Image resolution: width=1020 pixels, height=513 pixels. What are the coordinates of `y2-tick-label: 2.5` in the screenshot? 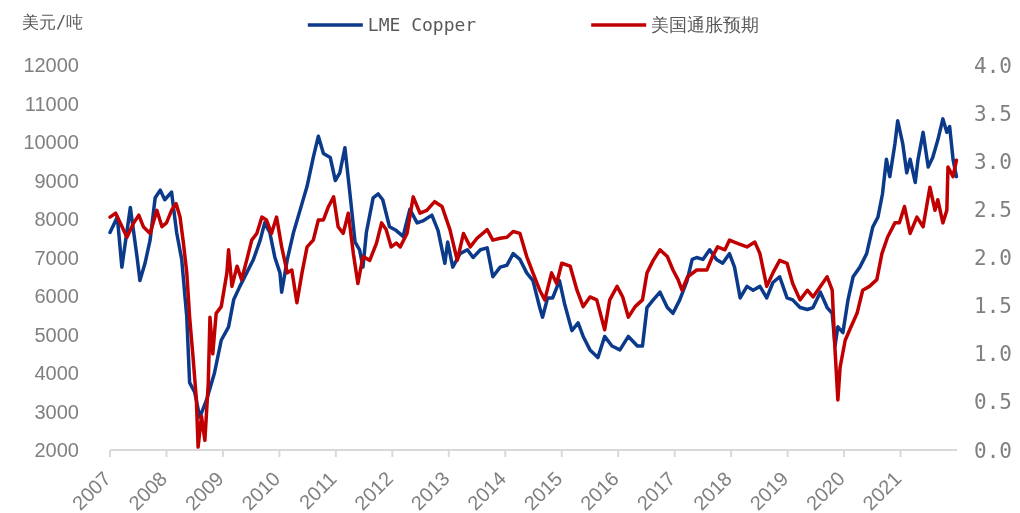 It's located at (993, 209).